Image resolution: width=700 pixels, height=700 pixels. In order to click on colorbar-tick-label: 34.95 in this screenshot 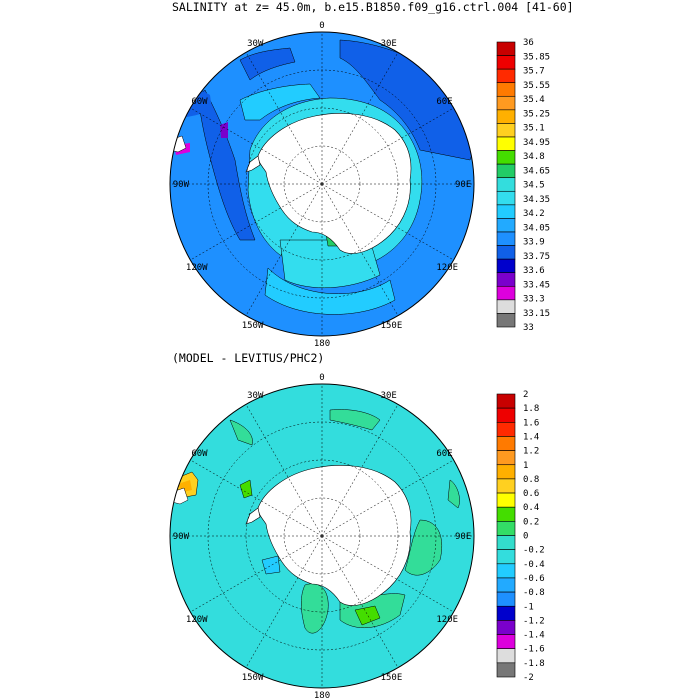, I will do `click(536, 143)`.